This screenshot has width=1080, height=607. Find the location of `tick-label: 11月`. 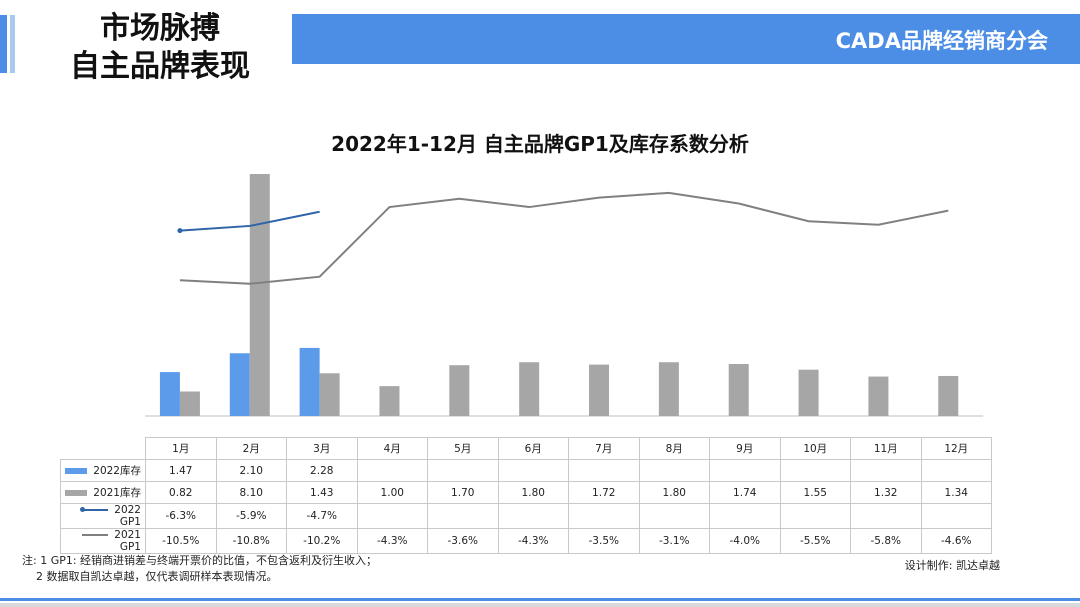

tick-label: 11月 is located at coordinates (886, 448).